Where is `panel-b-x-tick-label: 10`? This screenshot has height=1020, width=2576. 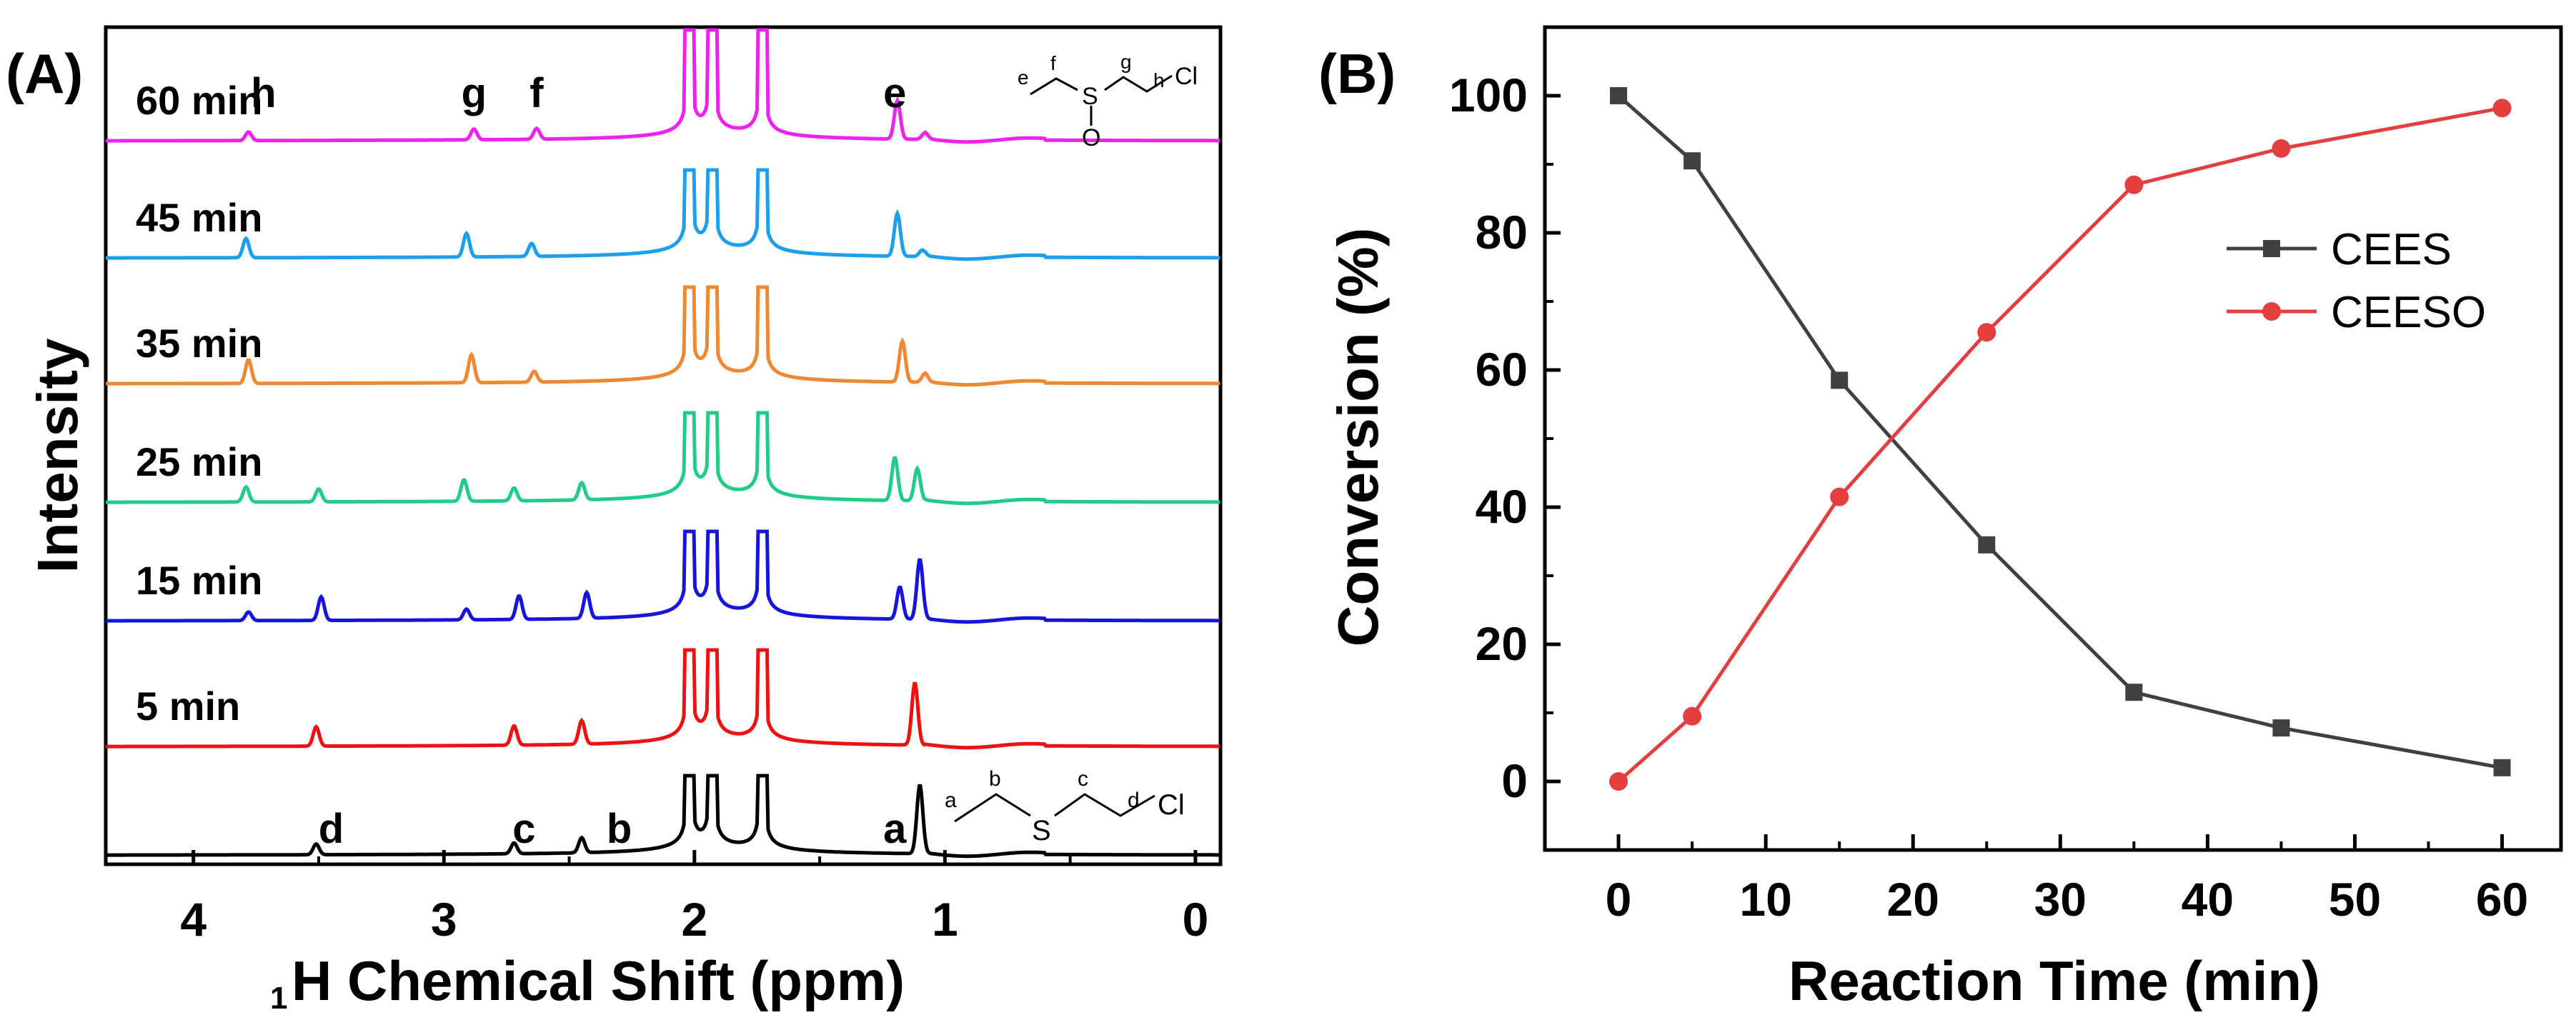 panel-b-x-tick-label: 10 is located at coordinates (1765, 899).